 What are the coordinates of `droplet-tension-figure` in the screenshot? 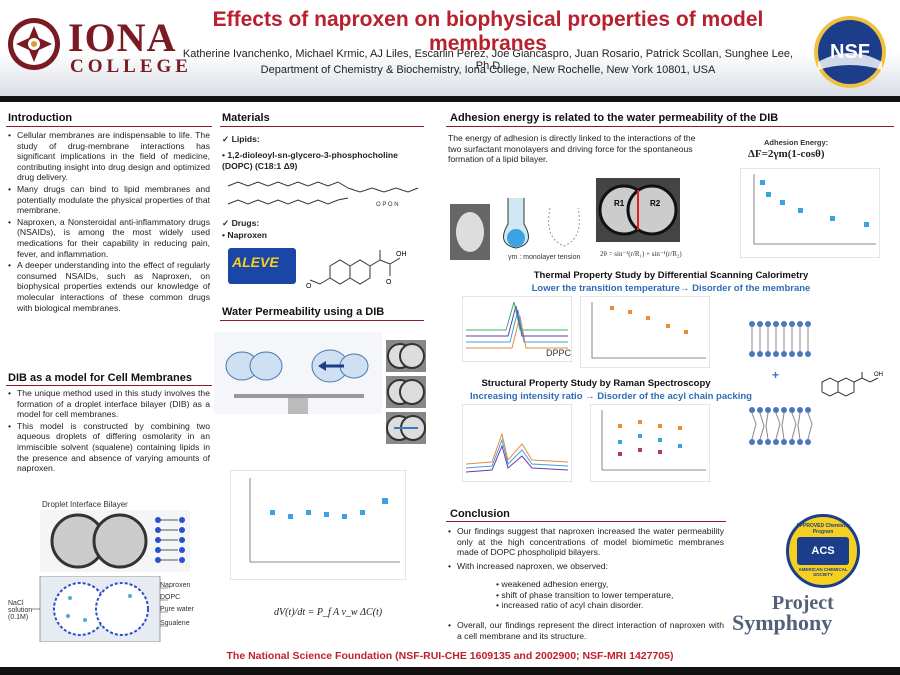 It's located at (515, 229).